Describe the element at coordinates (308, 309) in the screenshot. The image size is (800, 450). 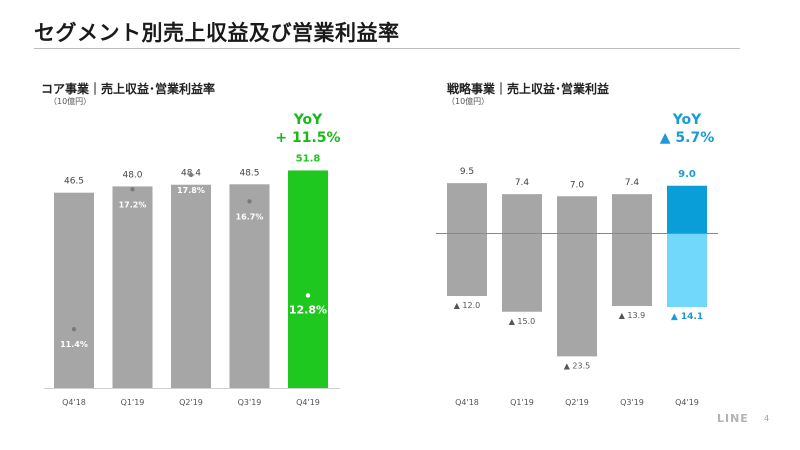
I see `core-margin-label-5: 12.8%` at that location.